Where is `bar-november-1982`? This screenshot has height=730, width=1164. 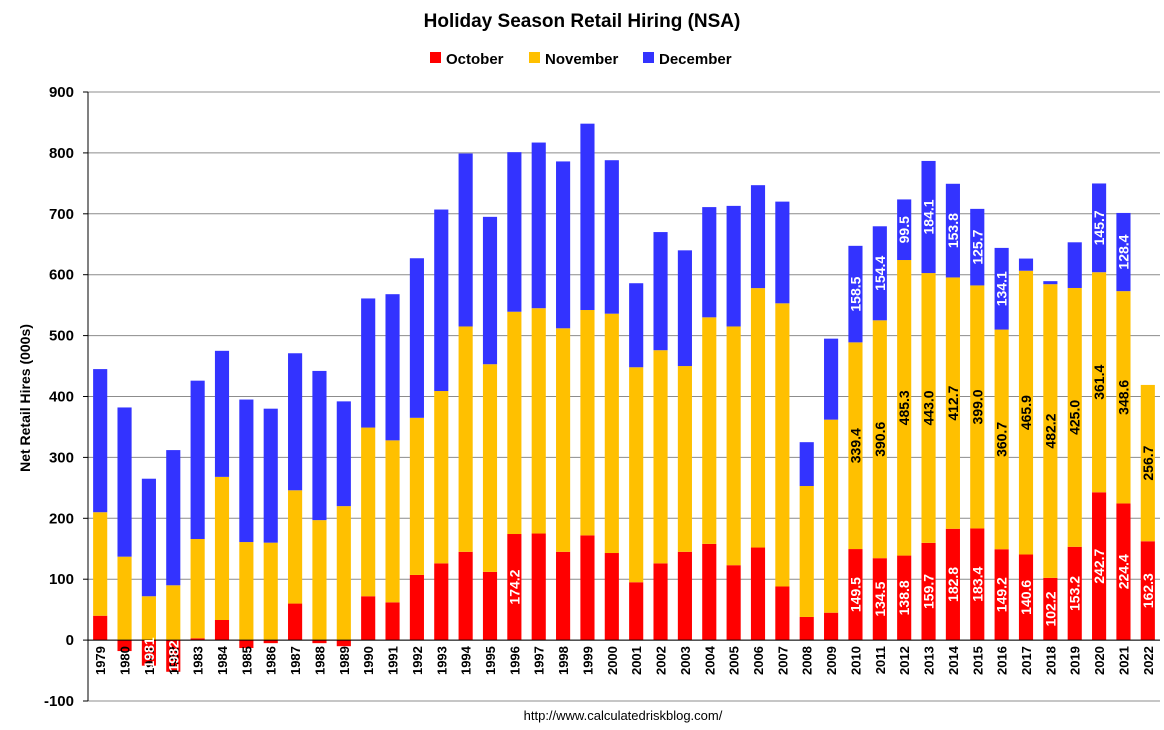 bar-november-1982 is located at coordinates (173, 613).